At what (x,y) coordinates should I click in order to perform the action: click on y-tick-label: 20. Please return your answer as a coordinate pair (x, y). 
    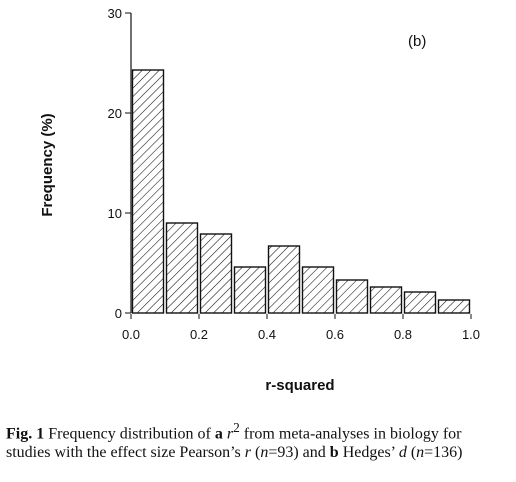
    Looking at the image, I should click on (115, 113).